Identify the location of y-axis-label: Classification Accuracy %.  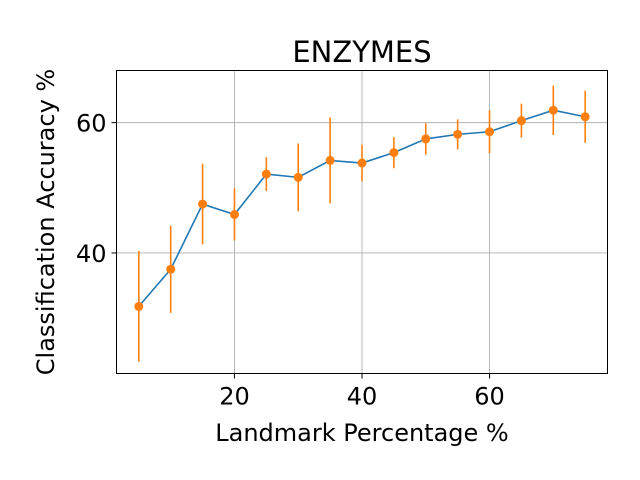
(46, 222).